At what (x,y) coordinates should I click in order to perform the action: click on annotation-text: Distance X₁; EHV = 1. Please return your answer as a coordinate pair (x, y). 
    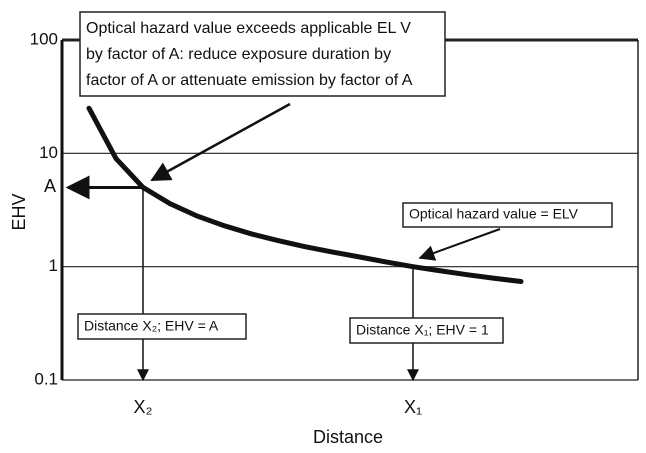
    Looking at the image, I should click on (422, 330).